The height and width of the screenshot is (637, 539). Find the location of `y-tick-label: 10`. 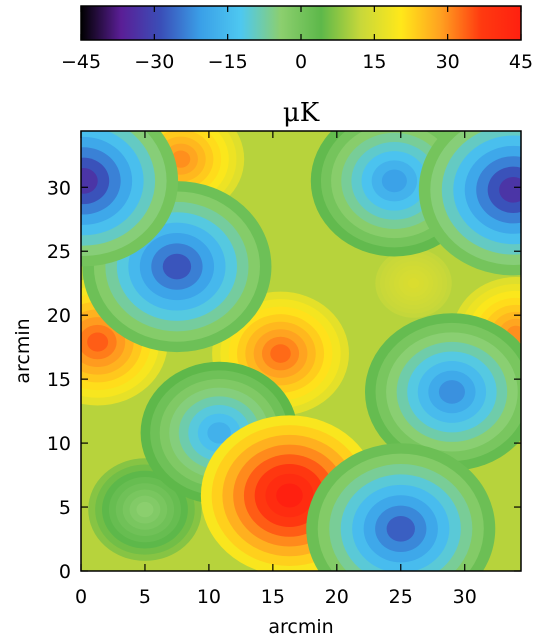

y-tick-label: 10 is located at coordinates (59, 444).